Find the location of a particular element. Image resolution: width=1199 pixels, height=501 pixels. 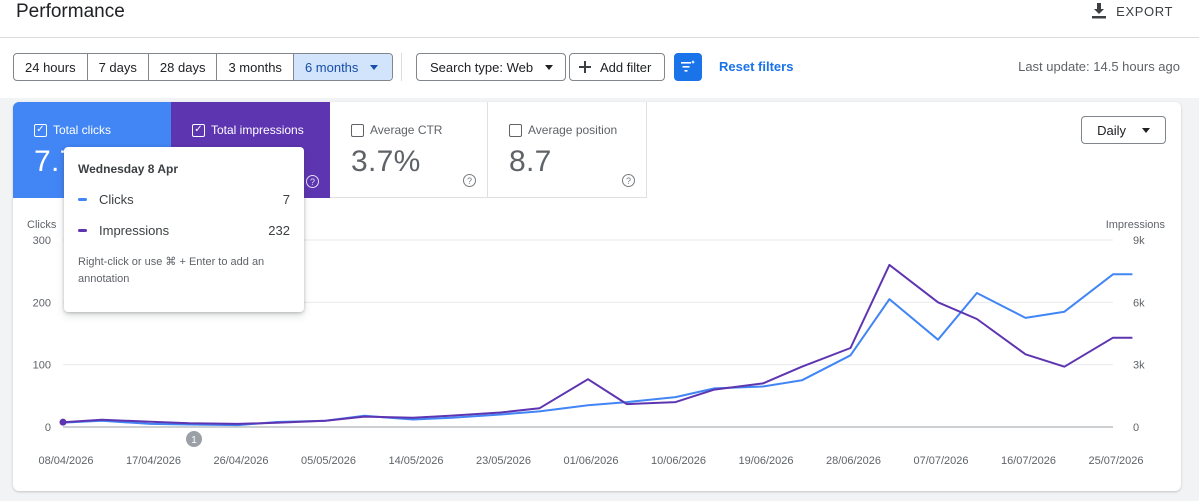

tooltip-row-clicks: Clicks 7 is located at coordinates (184, 199).